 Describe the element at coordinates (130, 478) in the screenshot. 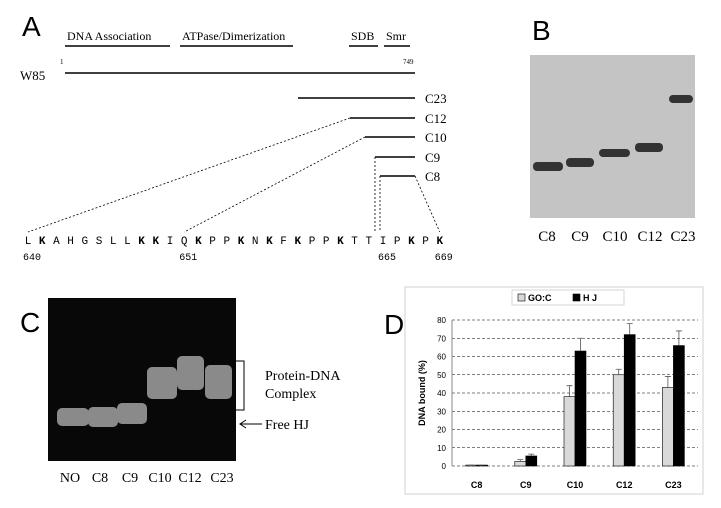

I see `lane-label: C9` at that location.